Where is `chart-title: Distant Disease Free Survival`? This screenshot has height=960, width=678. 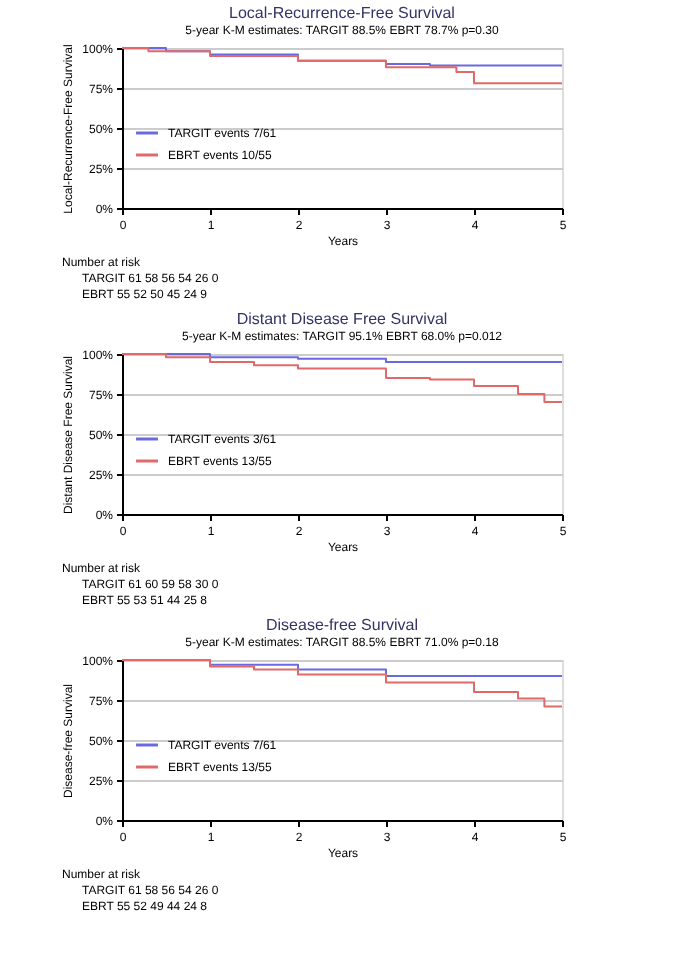 chart-title: Distant Disease Free Survival is located at coordinates (342, 319).